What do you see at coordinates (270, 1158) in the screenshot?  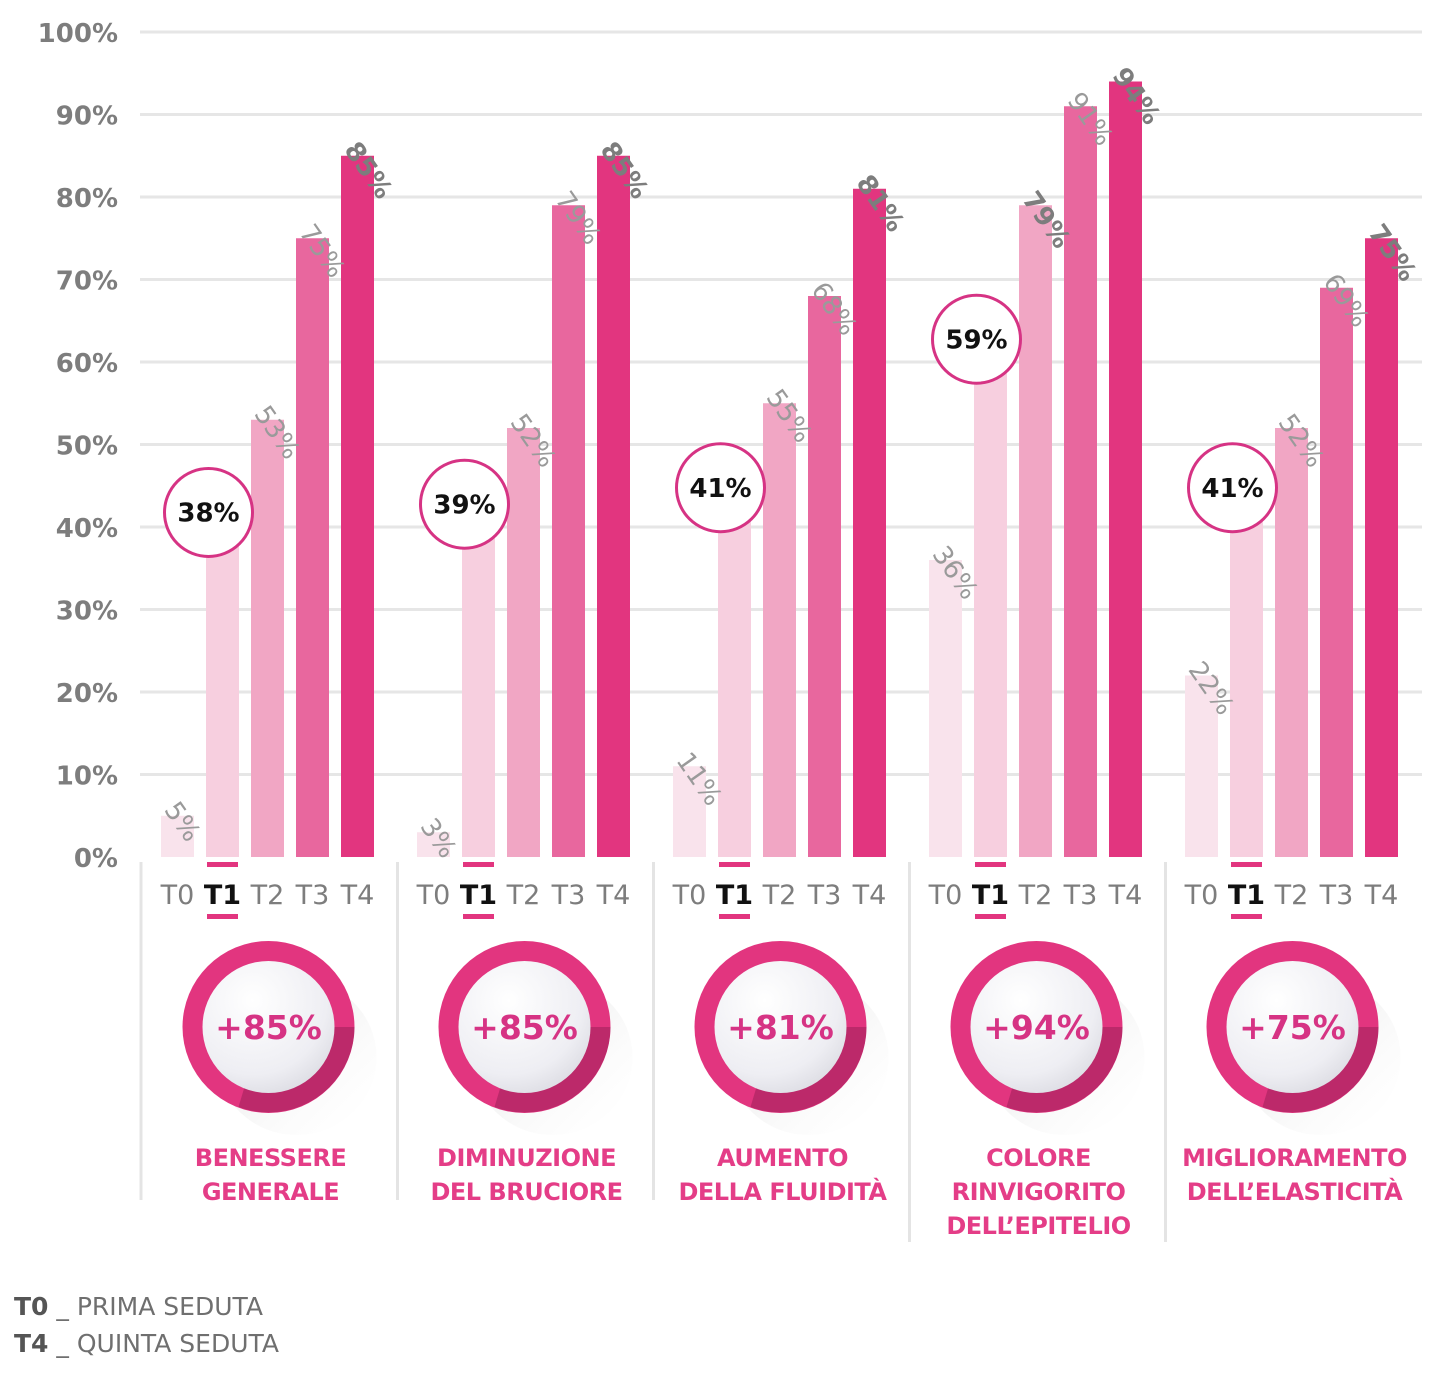 I see `category-name: BENESSERE` at bounding box center [270, 1158].